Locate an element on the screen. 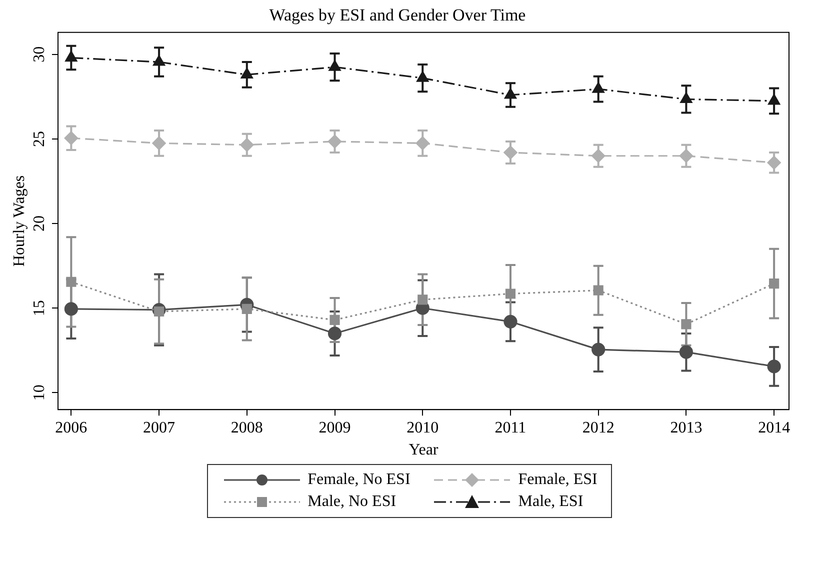 The width and height of the screenshot is (819, 569). y-axis-title: Hourly Wages is located at coordinates (19, 221).